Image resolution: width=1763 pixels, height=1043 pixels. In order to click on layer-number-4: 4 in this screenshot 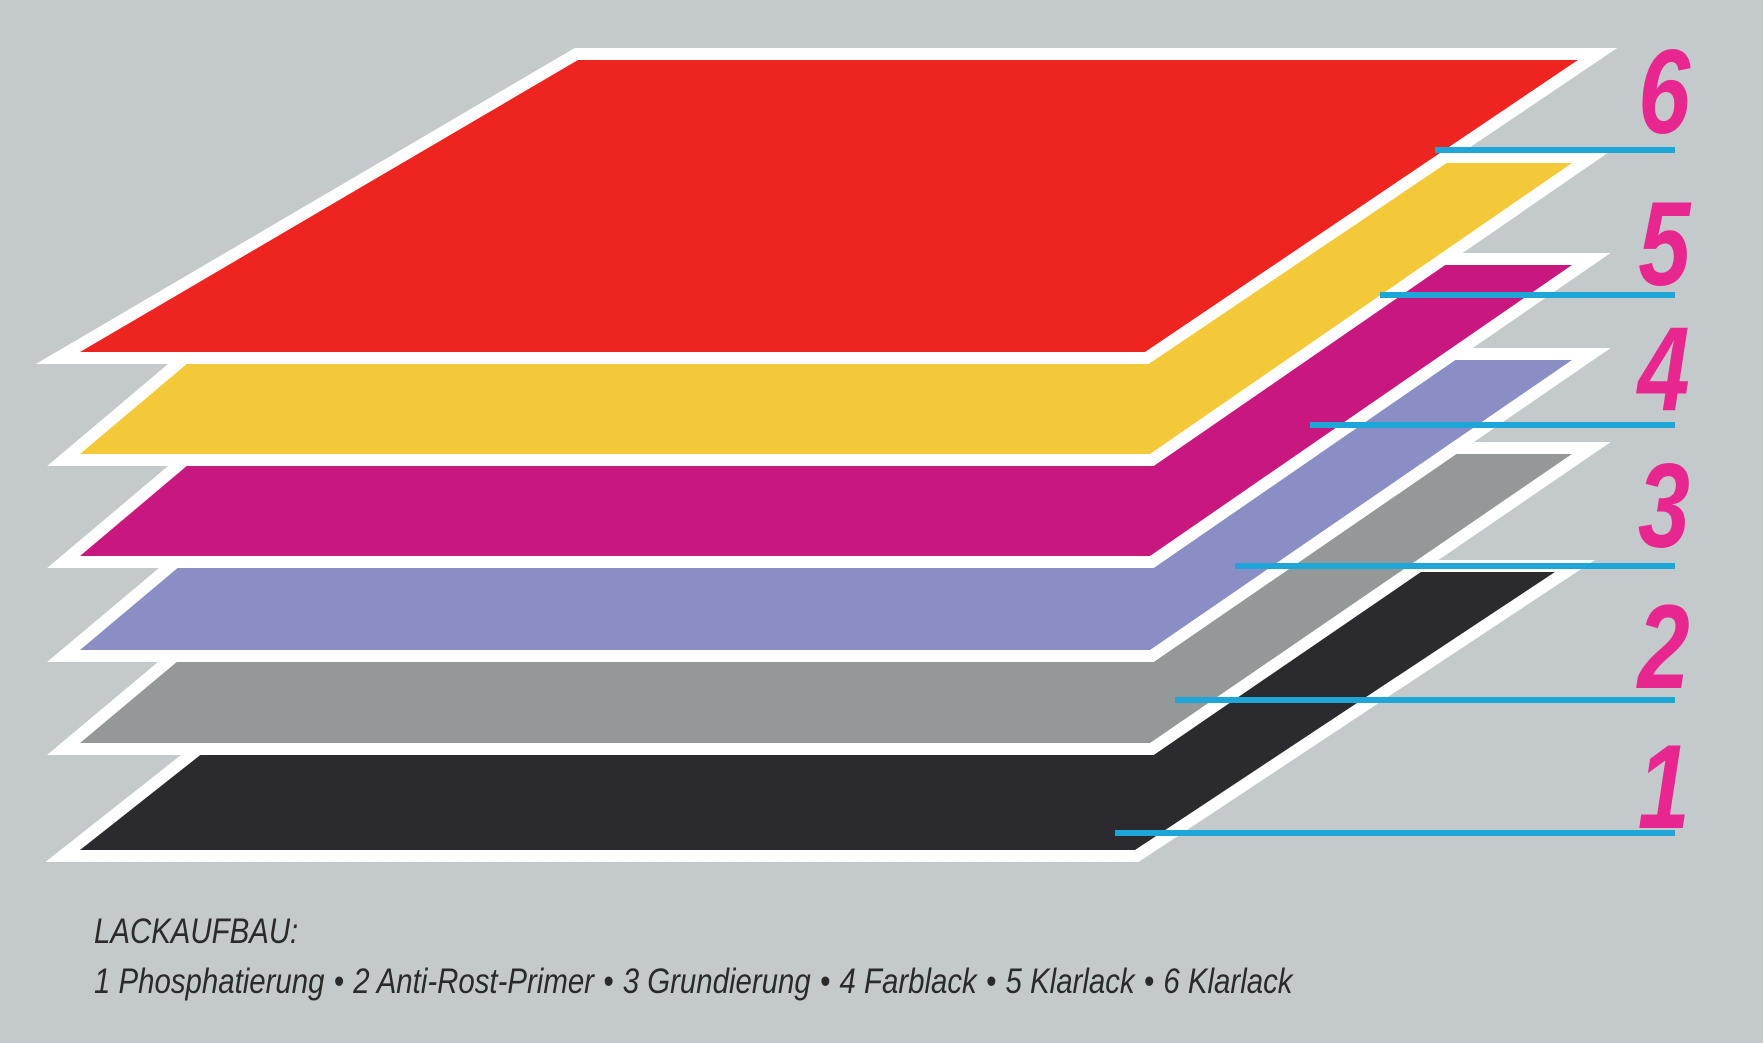, I will do `click(1662, 369)`.